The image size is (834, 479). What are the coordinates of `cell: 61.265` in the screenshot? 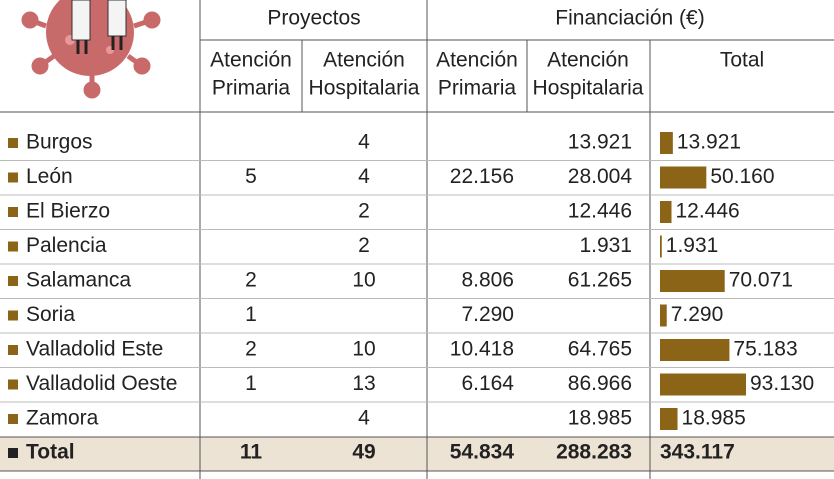 It's located at (600, 280).